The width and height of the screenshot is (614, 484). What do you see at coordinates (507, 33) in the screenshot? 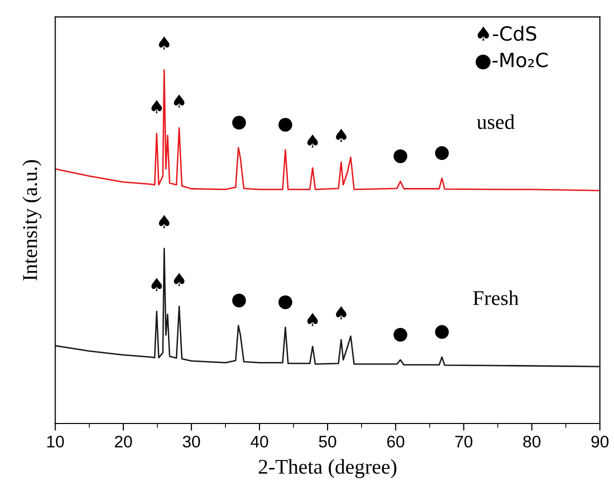
I see `text: ♠-CdS` at bounding box center [507, 33].